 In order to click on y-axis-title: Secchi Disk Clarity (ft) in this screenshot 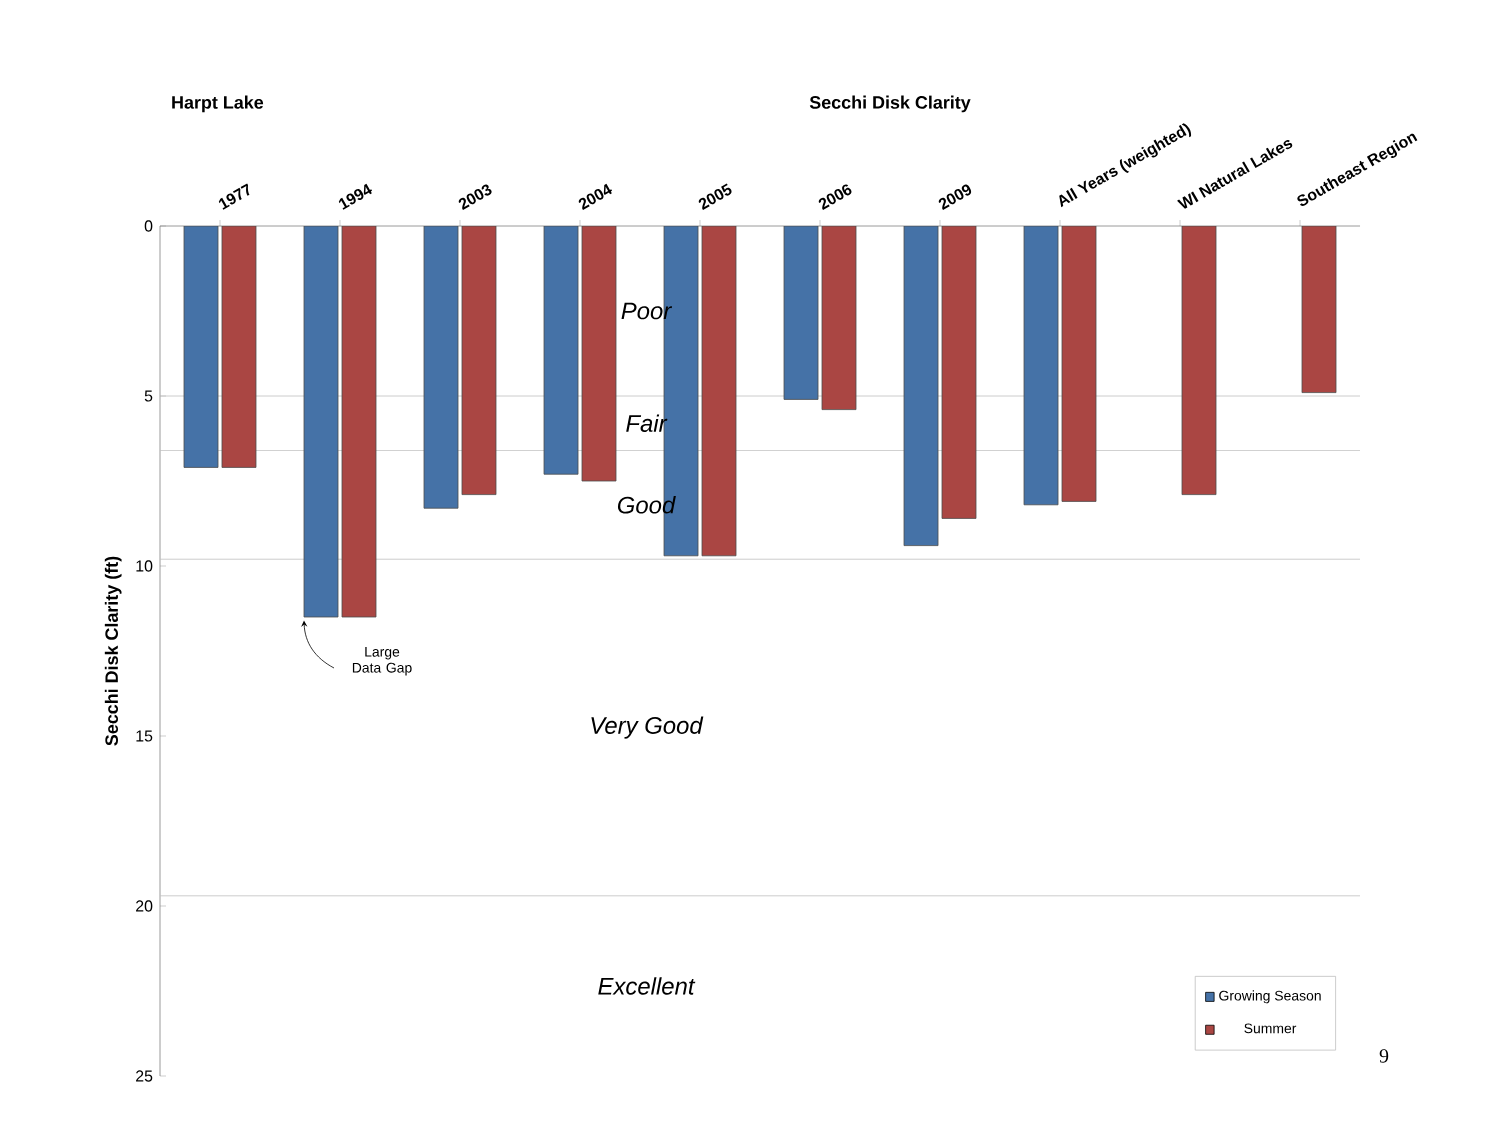, I will do `click(113, 651)`.